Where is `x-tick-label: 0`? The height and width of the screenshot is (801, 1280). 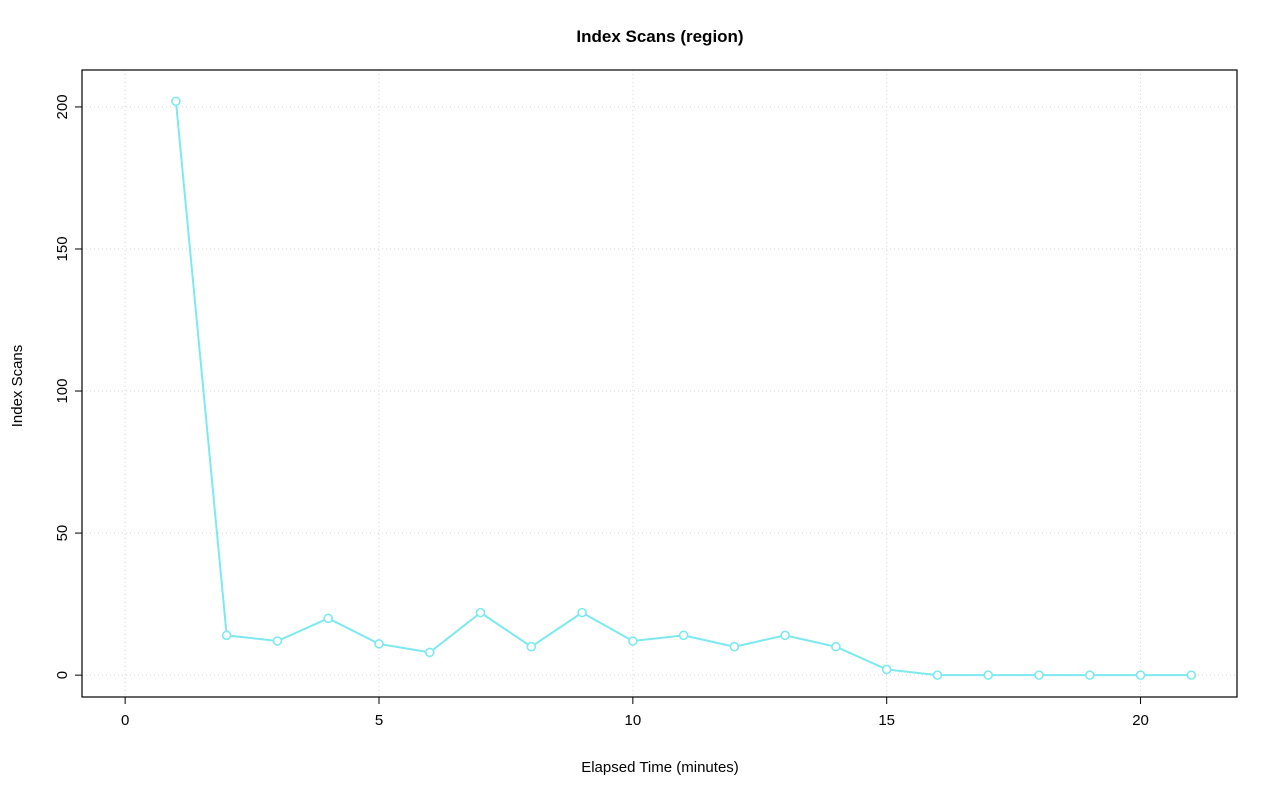
x-tick-label: 0 is located at coordinates (125, 720).